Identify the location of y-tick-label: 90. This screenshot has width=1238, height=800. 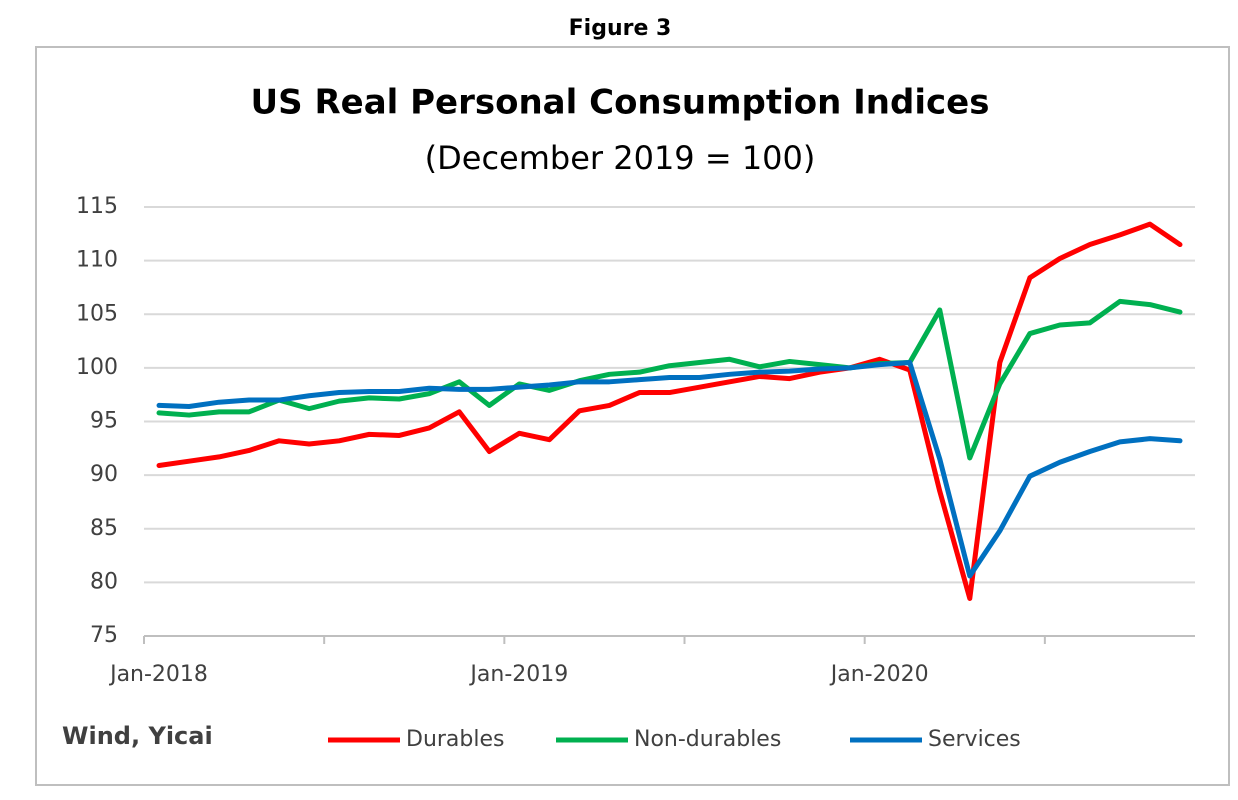
(104, 474).